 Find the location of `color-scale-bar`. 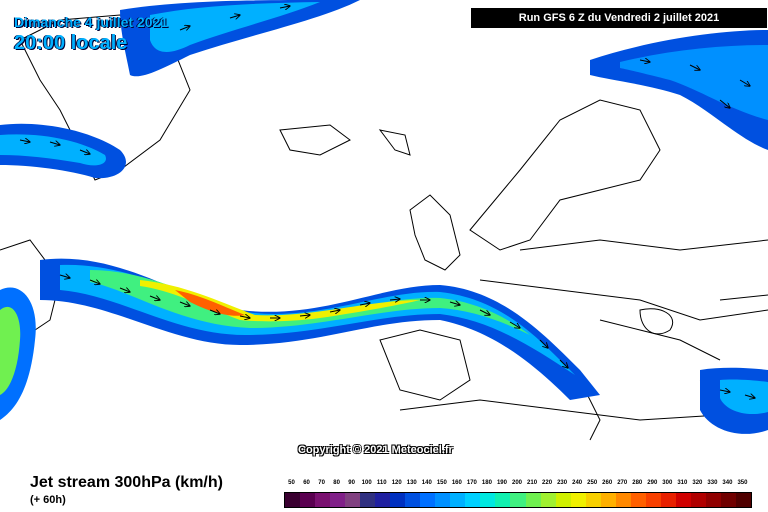

color-scale-bar is located at coordinates (518, 500).